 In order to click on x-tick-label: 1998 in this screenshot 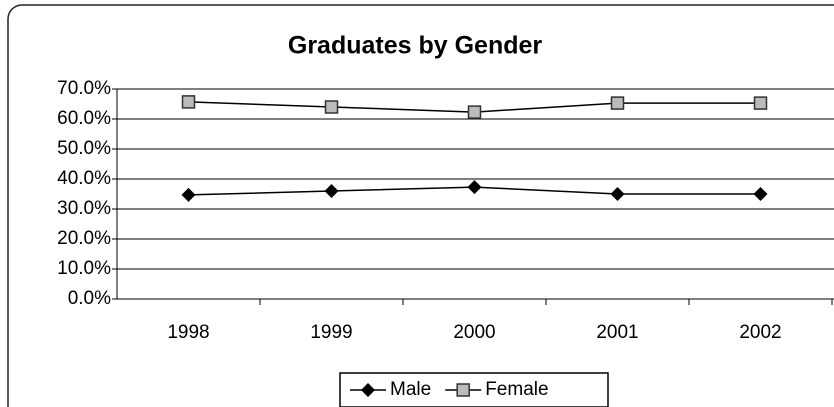, I will do `click(188, 332)`.